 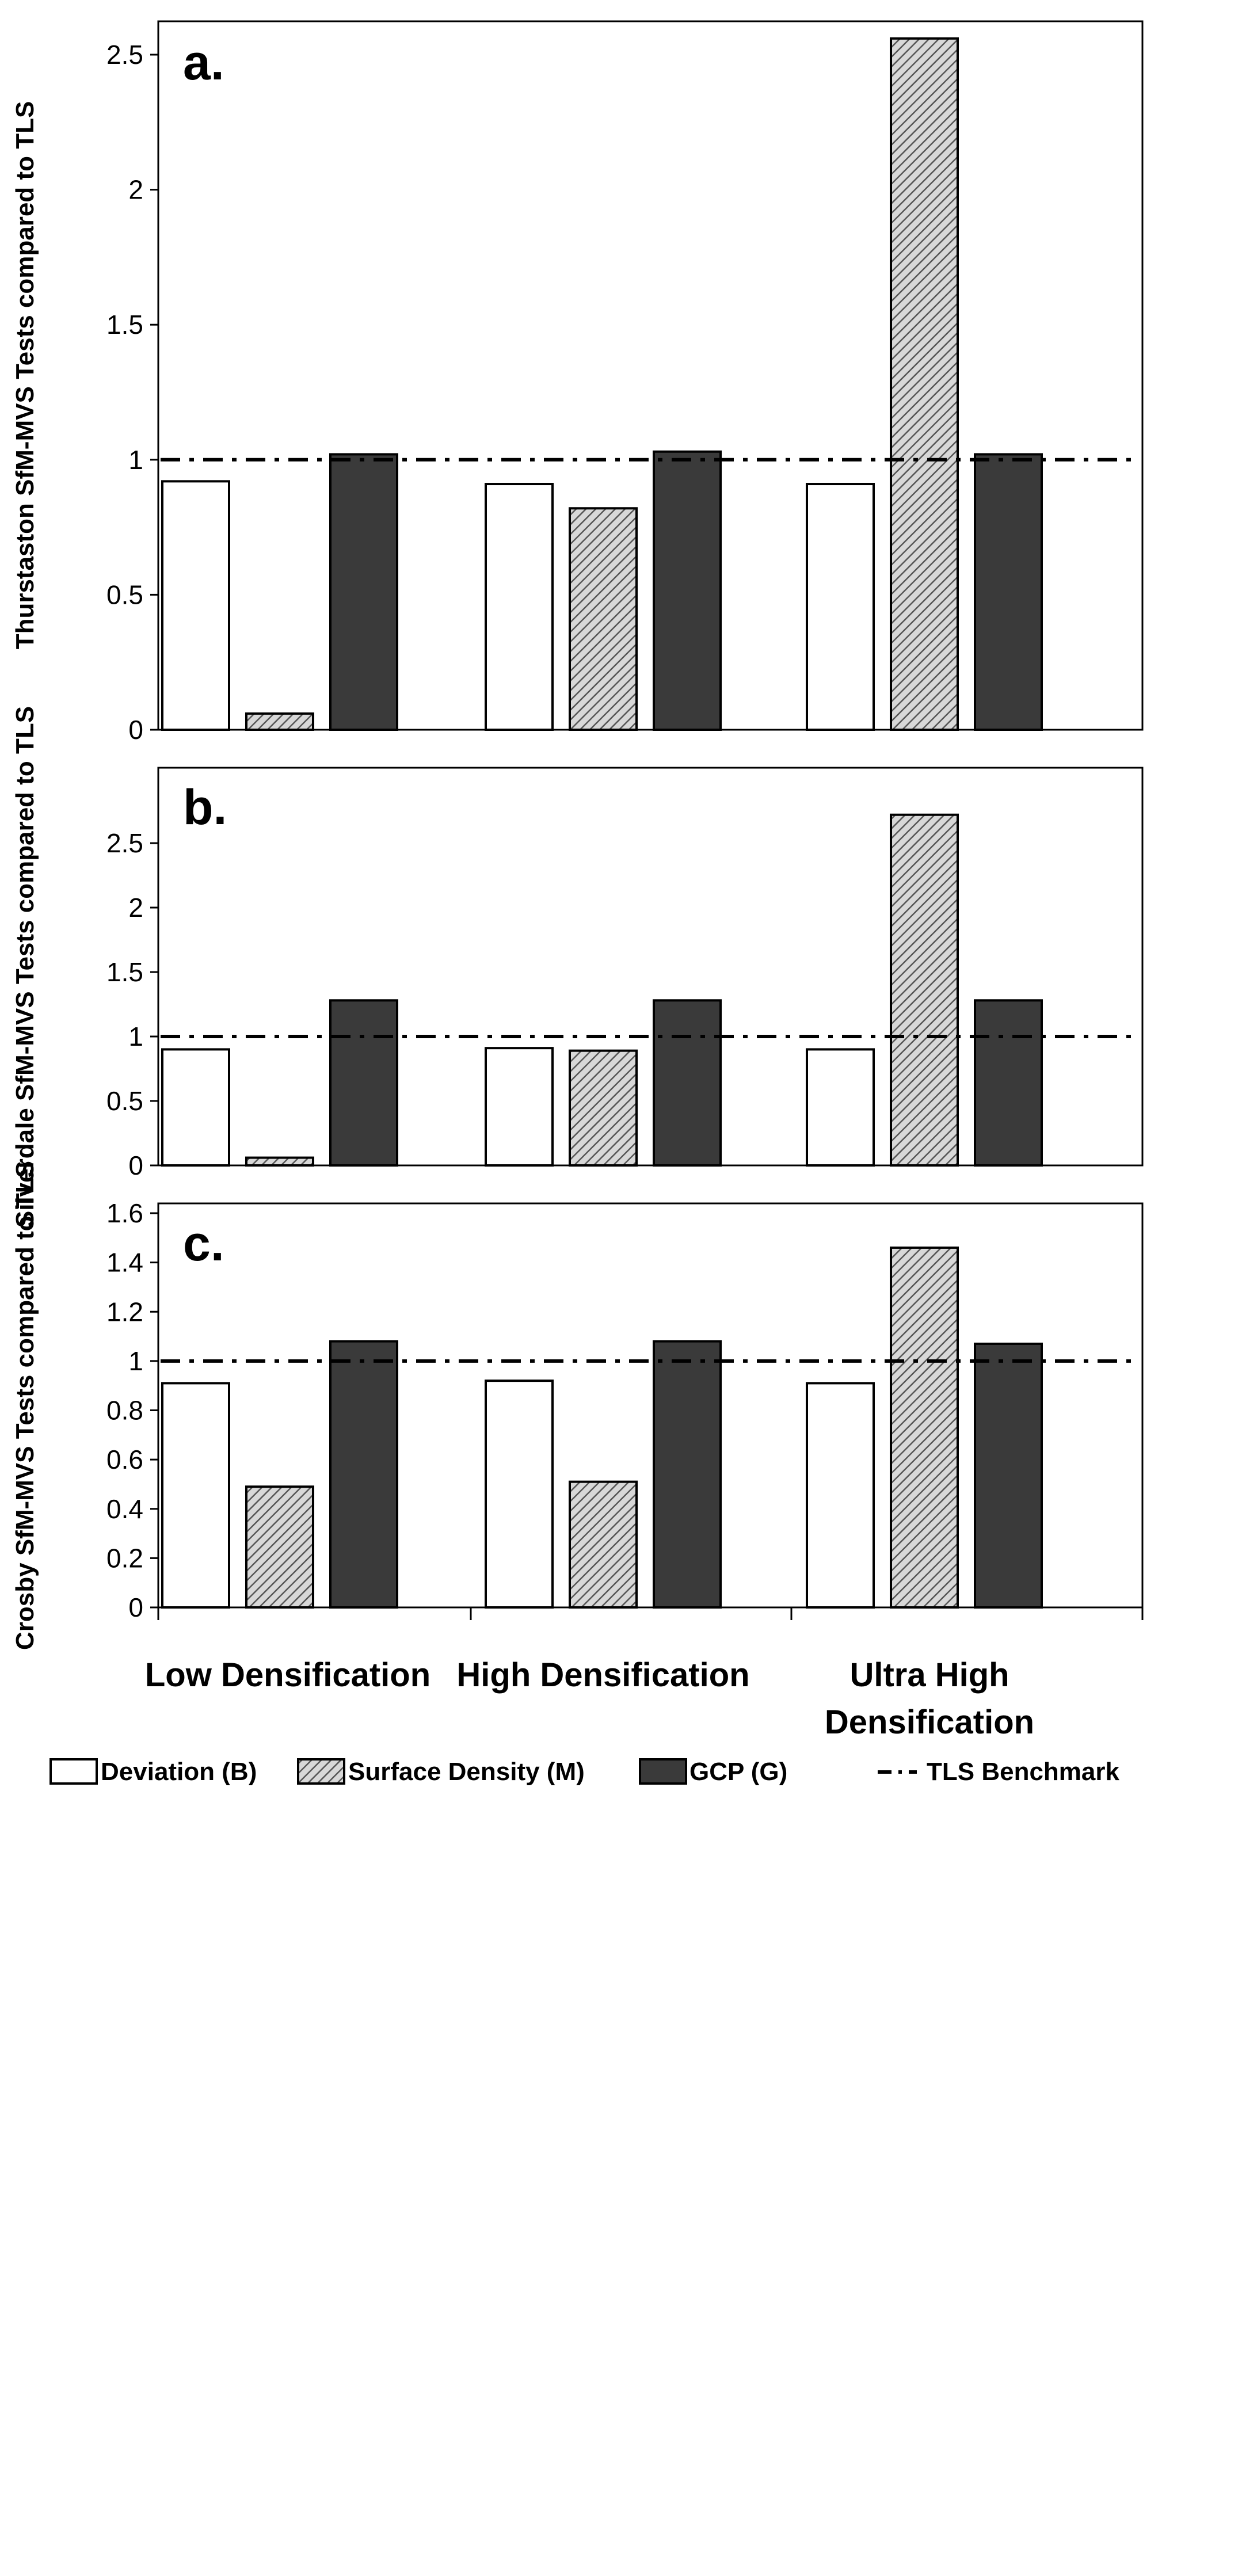 What do you see at coordinates (124, 1558) in the screenshot?
I see `y-tick-label: 0.2` at bounding box center [124, 1558].